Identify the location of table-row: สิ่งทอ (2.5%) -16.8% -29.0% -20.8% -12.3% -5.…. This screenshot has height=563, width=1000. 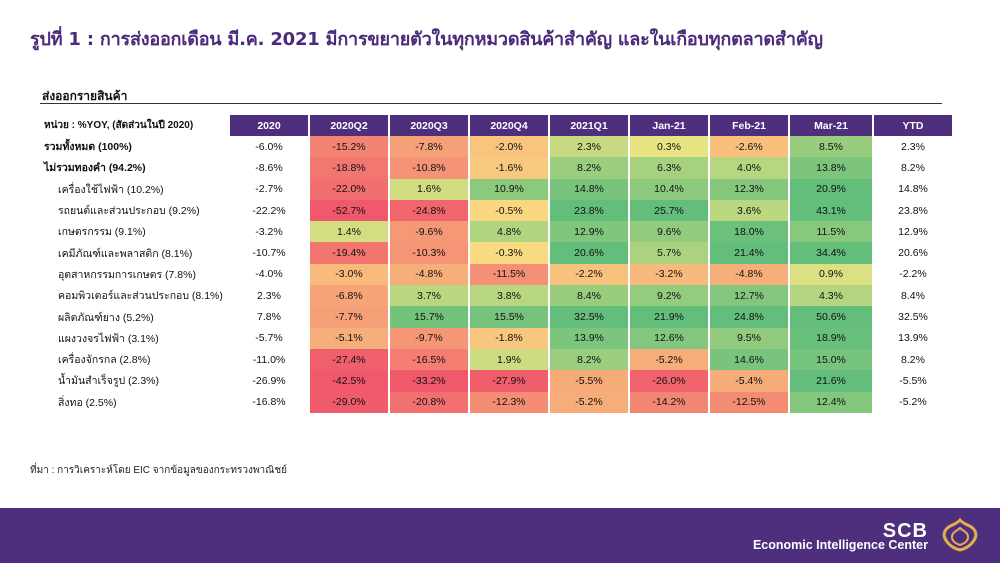
(497, 402).